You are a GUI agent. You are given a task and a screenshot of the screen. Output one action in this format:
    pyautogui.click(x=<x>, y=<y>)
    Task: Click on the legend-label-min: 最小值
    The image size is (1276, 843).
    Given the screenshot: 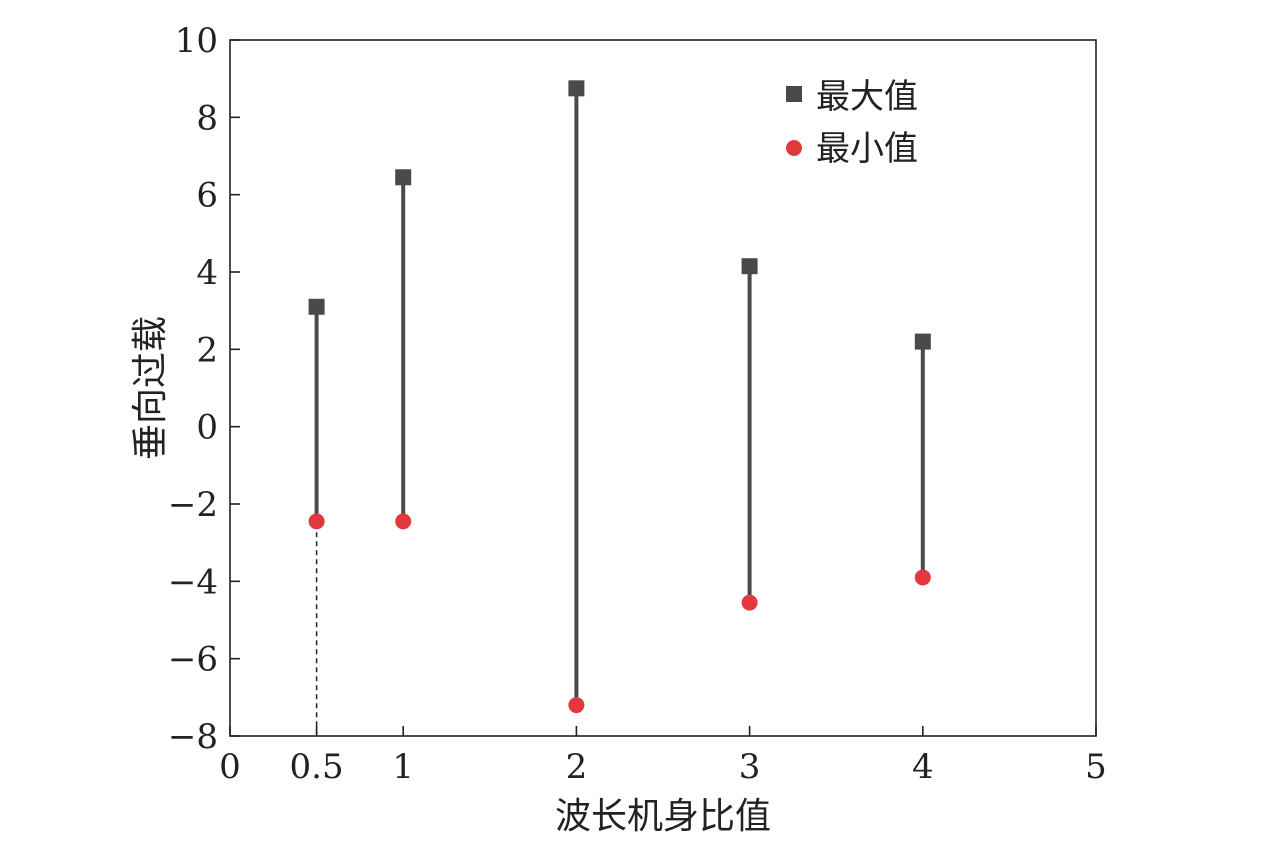 What is the action you would take?
    pyautogui.click(x=867, y=149)
    